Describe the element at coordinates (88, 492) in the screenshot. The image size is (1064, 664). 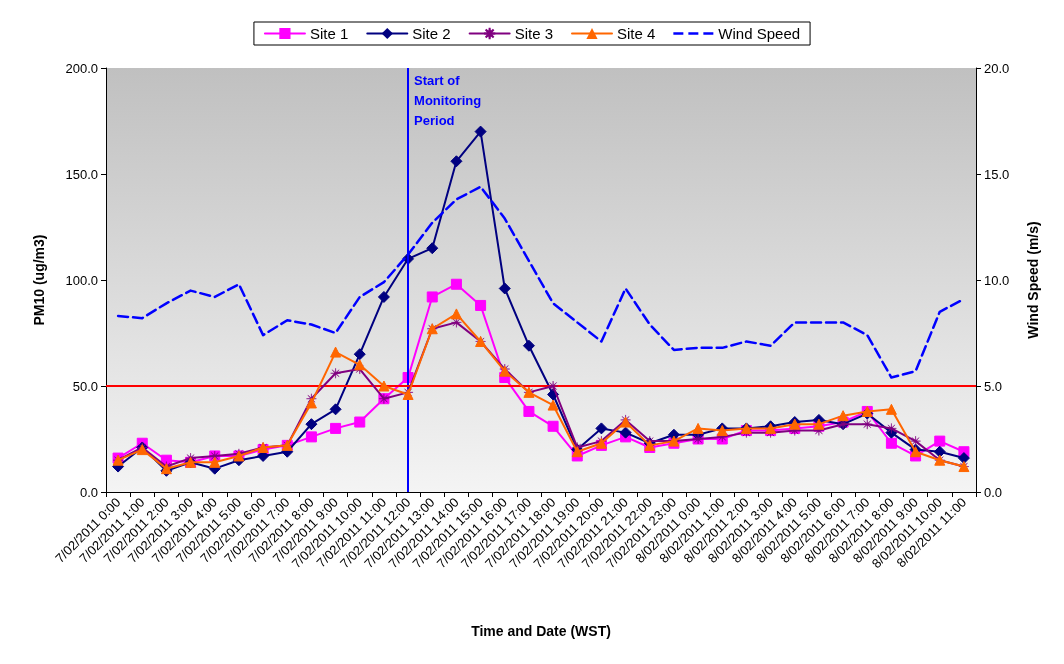
I see `y-tick-label: 0.0` at that location.